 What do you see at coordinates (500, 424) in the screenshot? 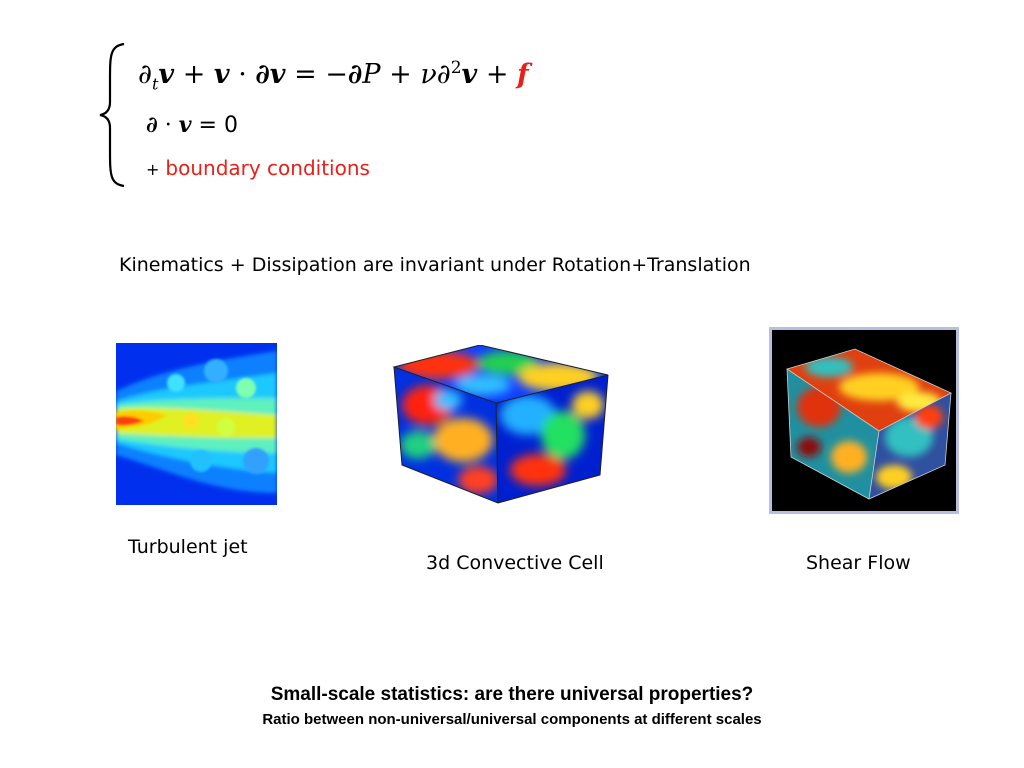
I see `convective-cell-image` at bounding box center [500, 424].